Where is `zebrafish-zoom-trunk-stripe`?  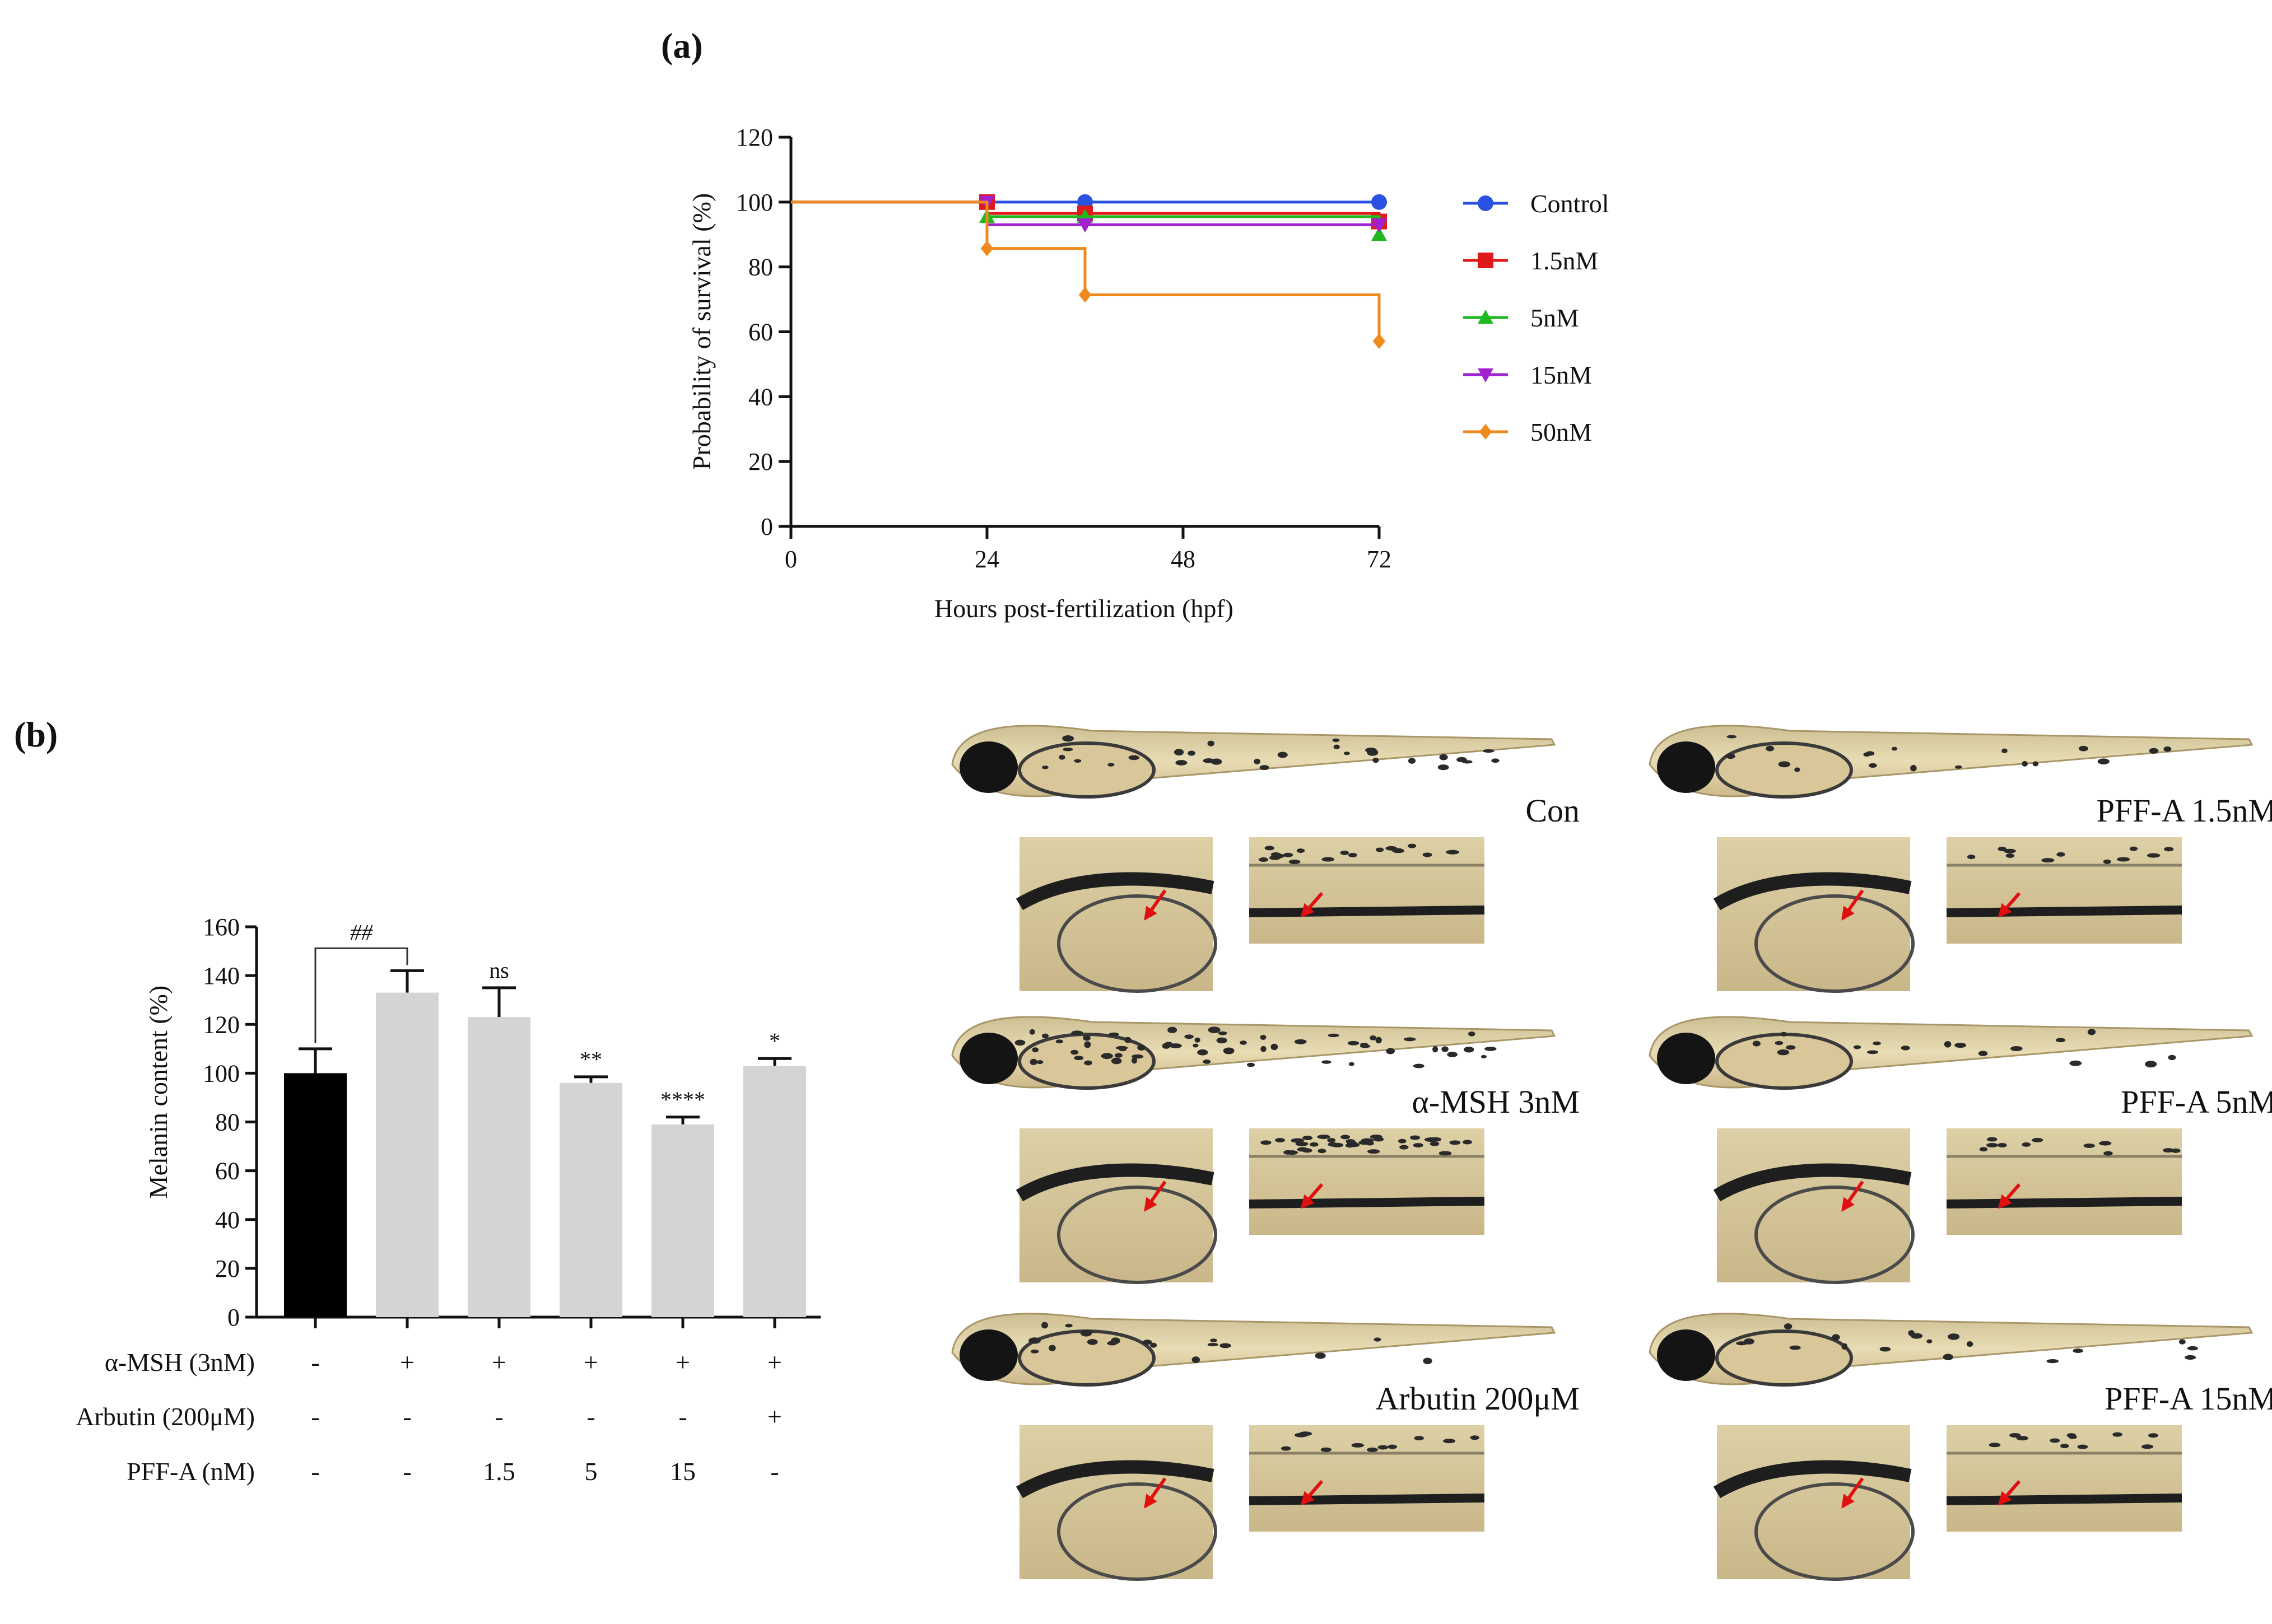
zebrafish-zoom-trunk-stripe is located at coordinates (2064, 1500).